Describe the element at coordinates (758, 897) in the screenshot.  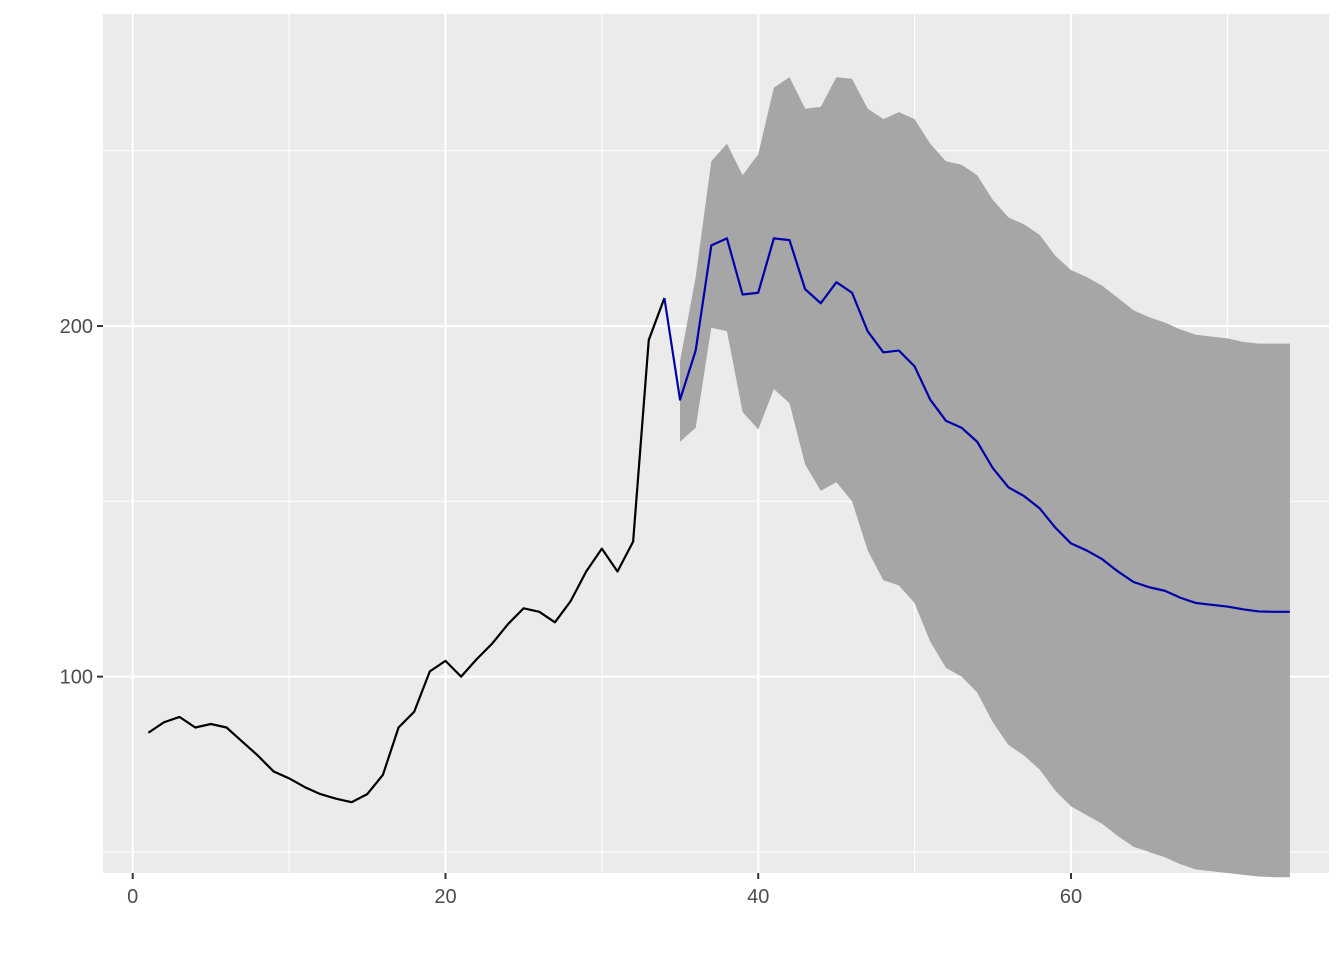
I see `x-tick-label: 40` at that location.